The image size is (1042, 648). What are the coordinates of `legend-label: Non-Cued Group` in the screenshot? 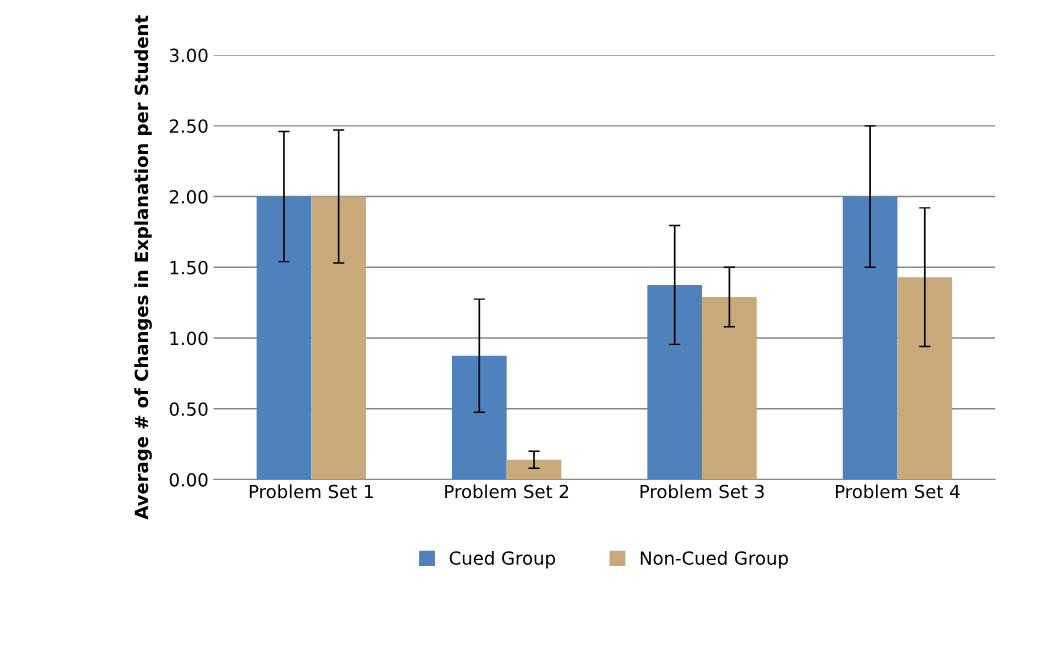 It's located at (714, 559).